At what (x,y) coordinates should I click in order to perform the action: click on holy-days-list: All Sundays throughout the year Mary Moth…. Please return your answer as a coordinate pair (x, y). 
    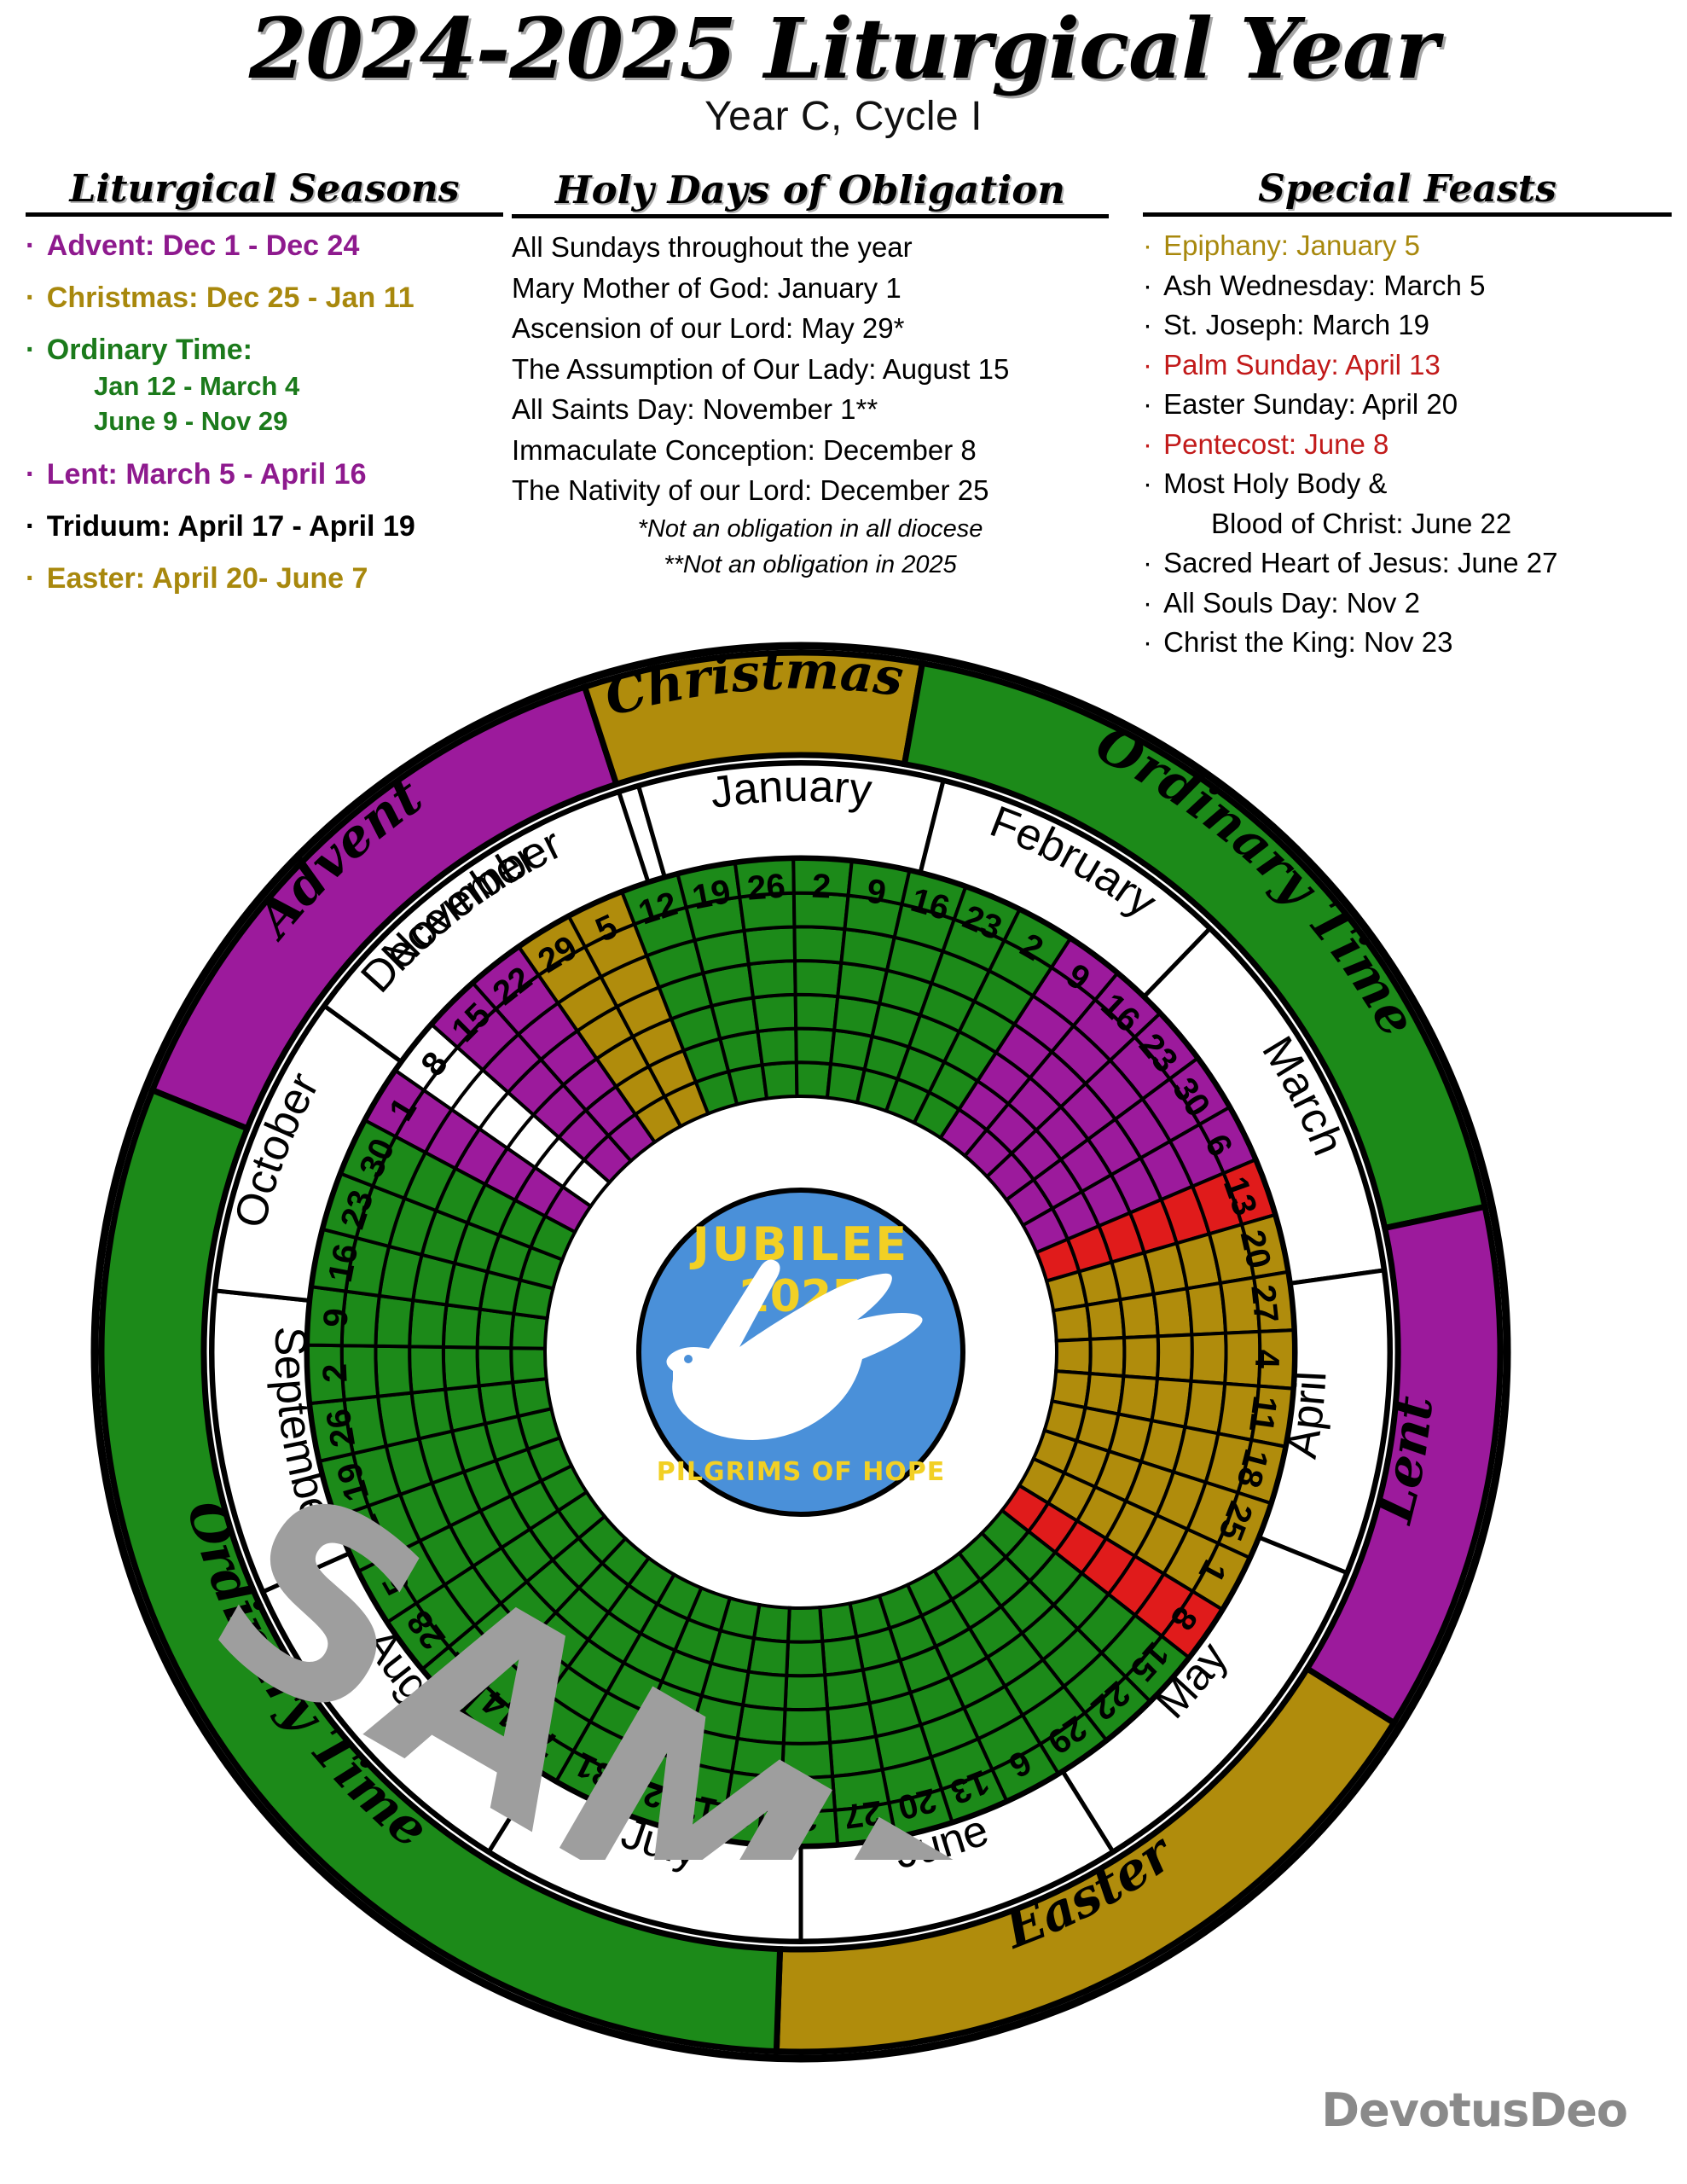
    Looking at the image, I should click on (811, 369).